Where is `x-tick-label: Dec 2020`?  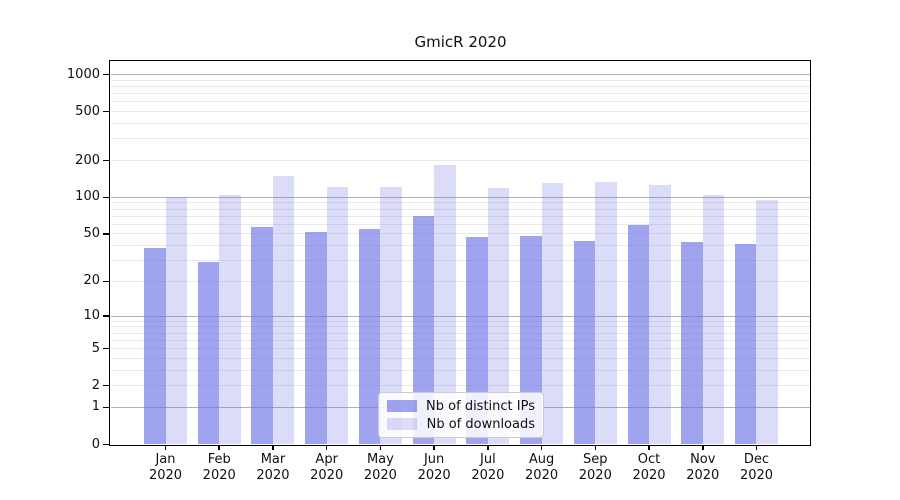
x-tick-label: Dec 2020 is located at coordinates (756, 467).